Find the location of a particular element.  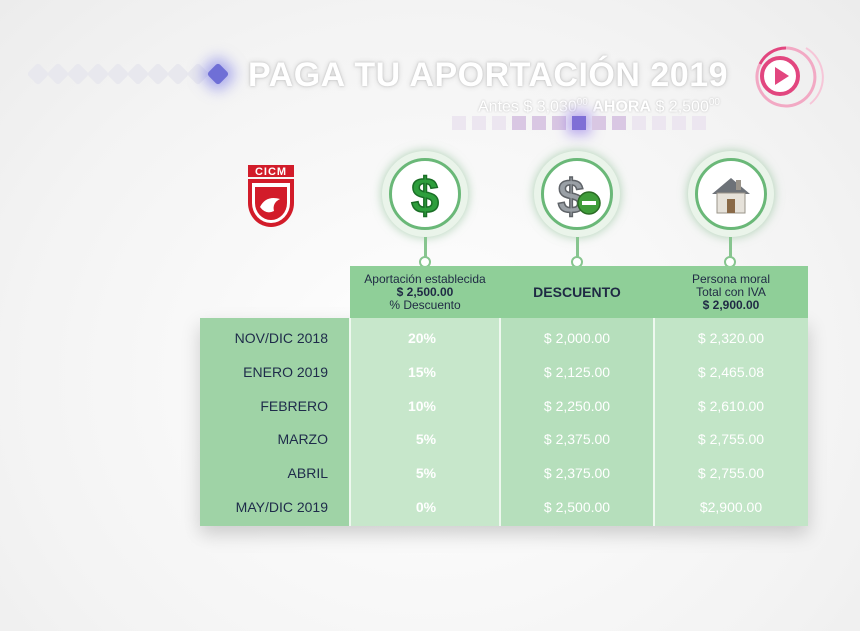

now-label: AHORA is located at coordinates (621, 107).